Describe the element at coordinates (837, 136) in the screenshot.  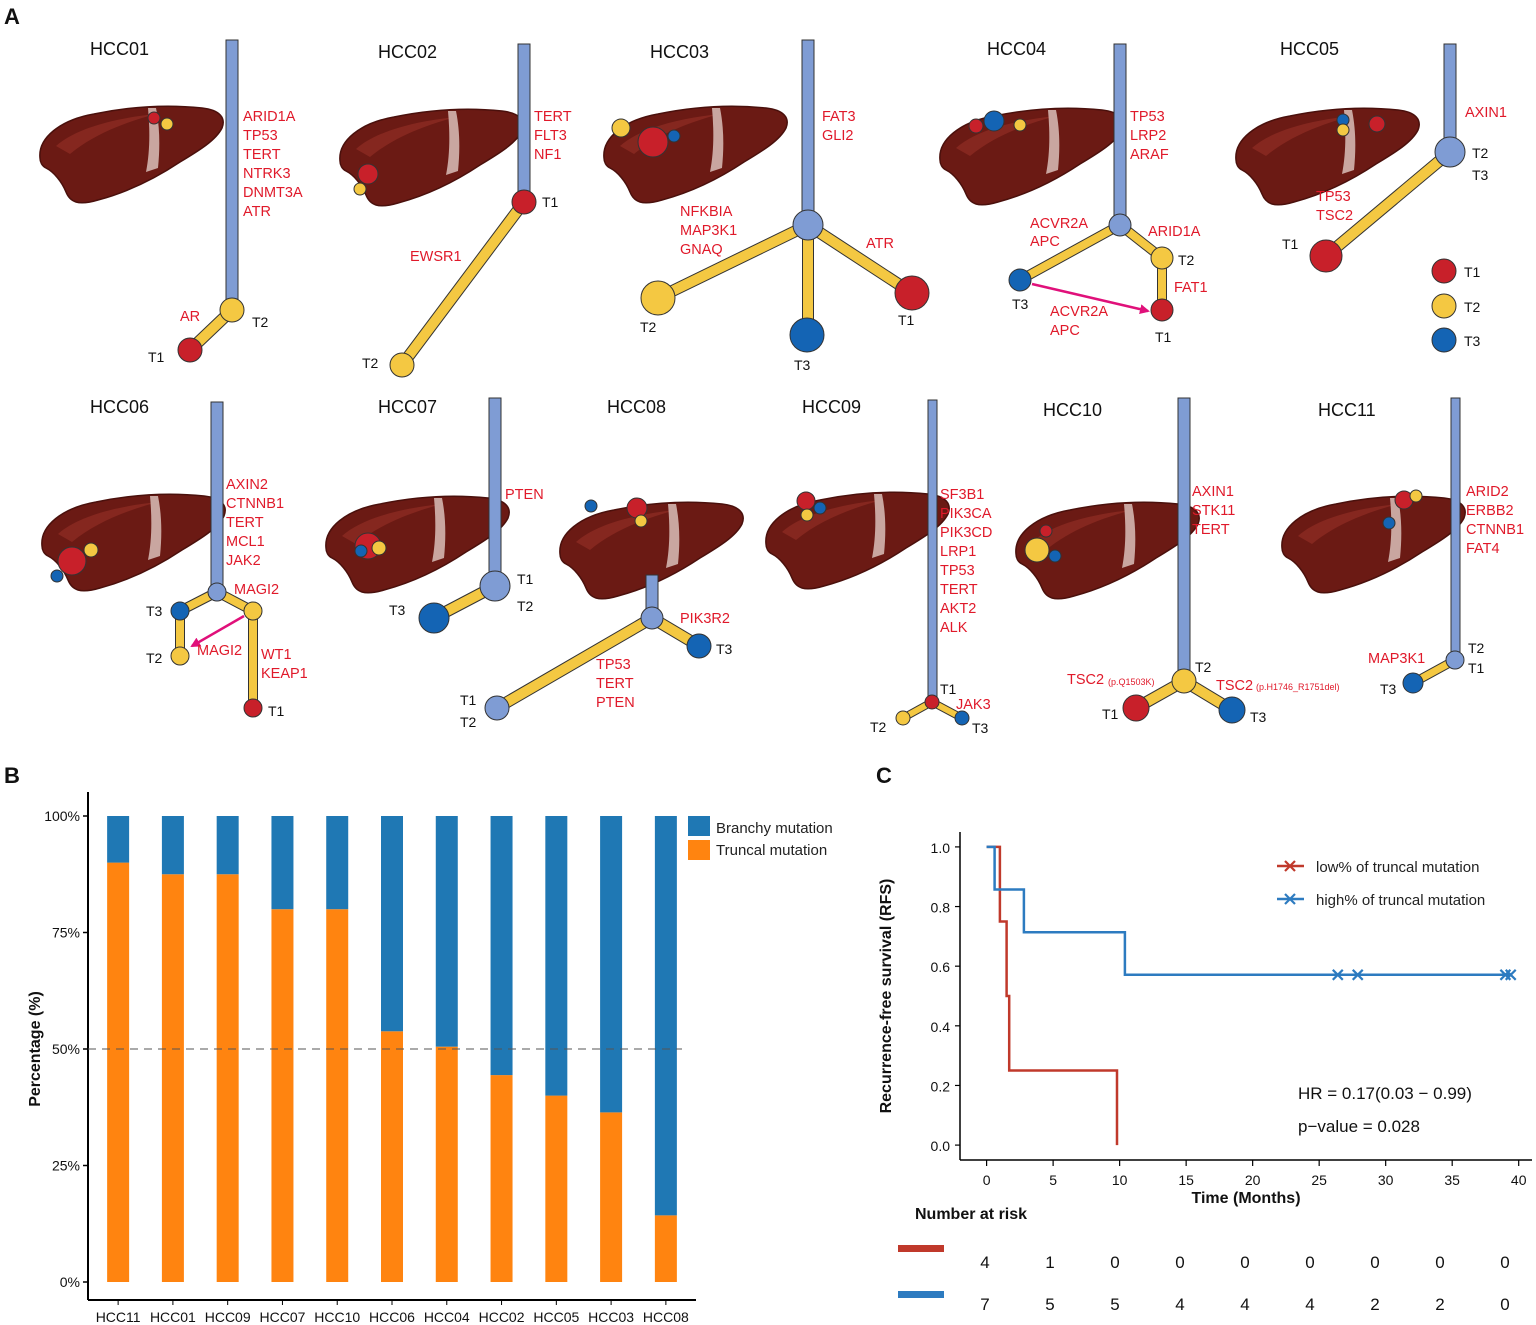
I see `gene-label: GLI2` at that location.